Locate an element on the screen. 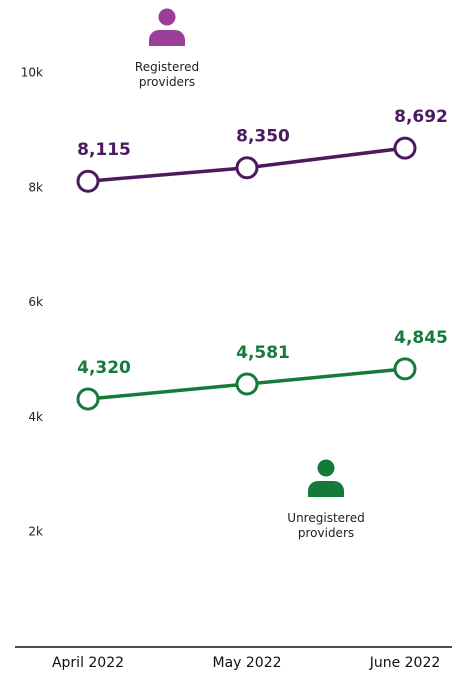  legend-entry: Unregistered providers is located at coordinates (326, 525).